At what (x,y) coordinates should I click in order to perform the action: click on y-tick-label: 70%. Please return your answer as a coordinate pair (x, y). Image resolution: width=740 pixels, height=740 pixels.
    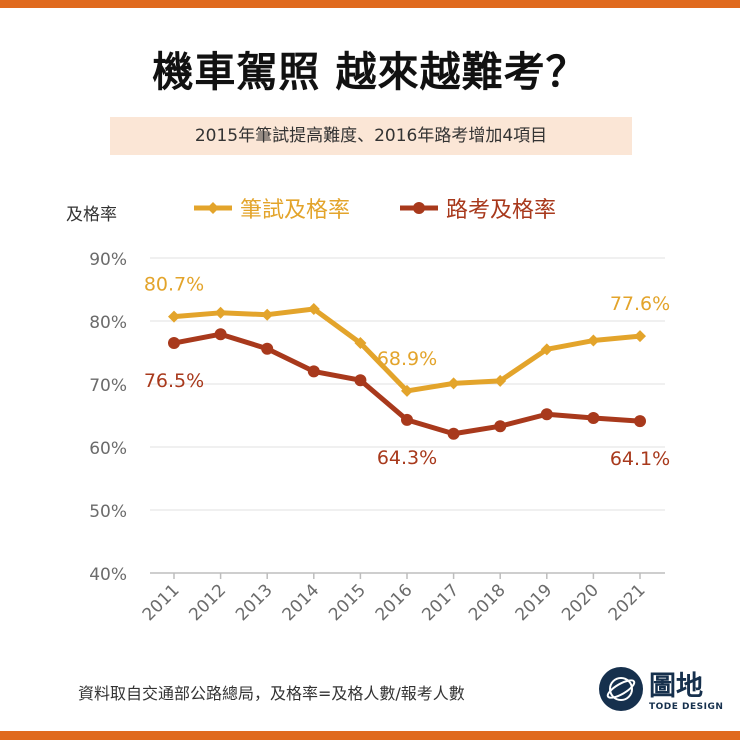
    Looking at the image, I should click on (108, 386).